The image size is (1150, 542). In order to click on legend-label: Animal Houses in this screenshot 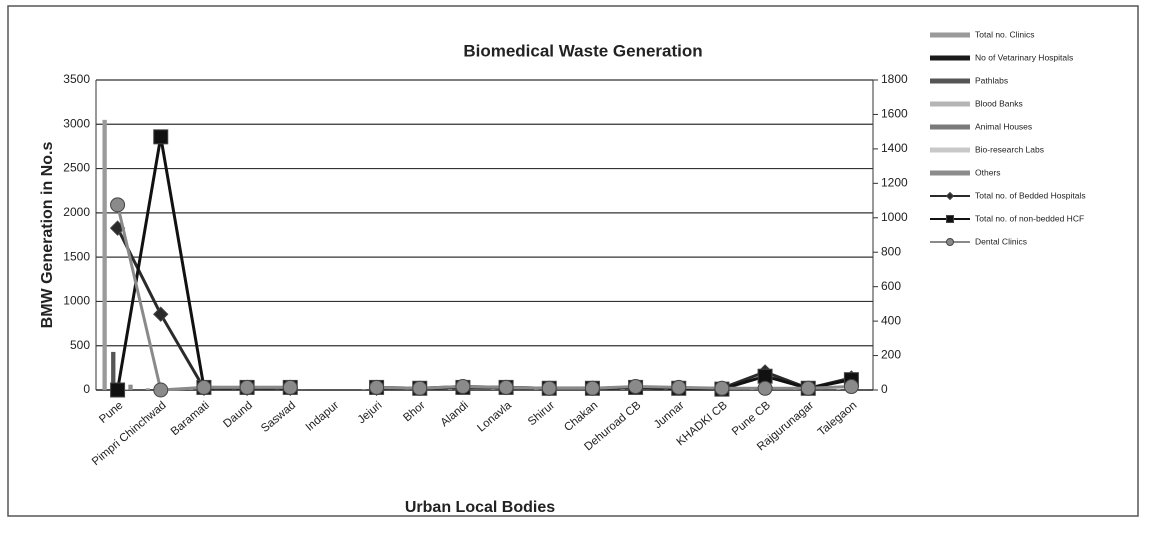, I will do `click(1003, 126)`.